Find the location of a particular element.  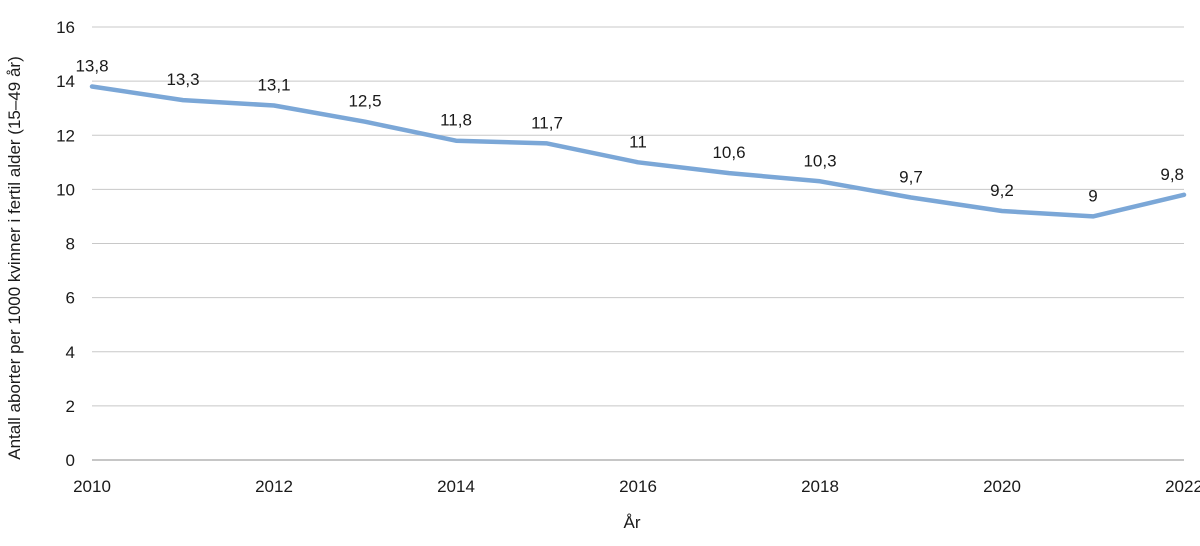

data-label: 13,1 is located at coordinates (273, 84).